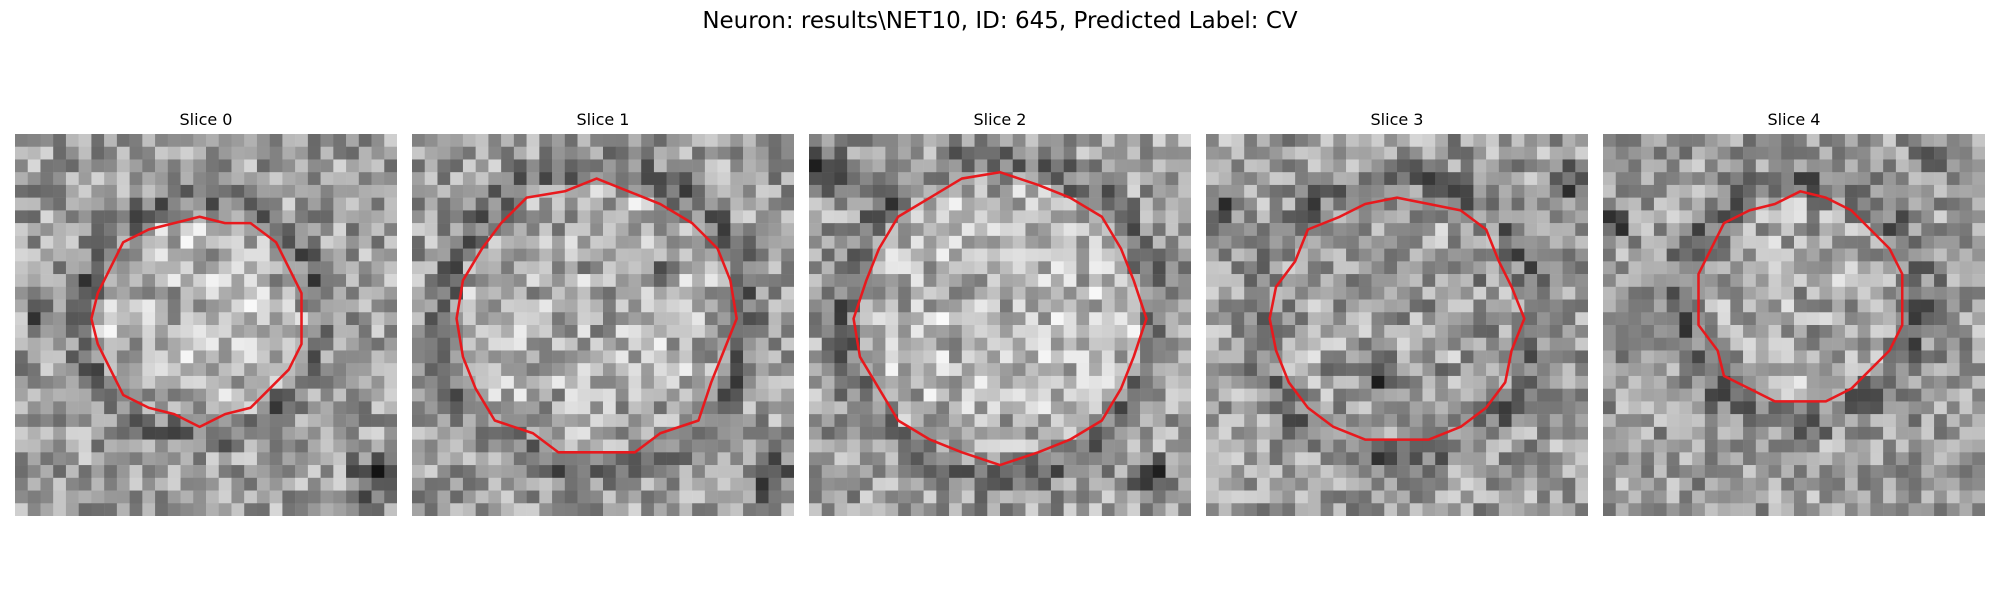 The width and height of the screenshot is (2000, 600). What do you see at coordinates (603, 119) in the screenshot?
I see `slice-title: Slice 1` at bounding box center [603, 119].